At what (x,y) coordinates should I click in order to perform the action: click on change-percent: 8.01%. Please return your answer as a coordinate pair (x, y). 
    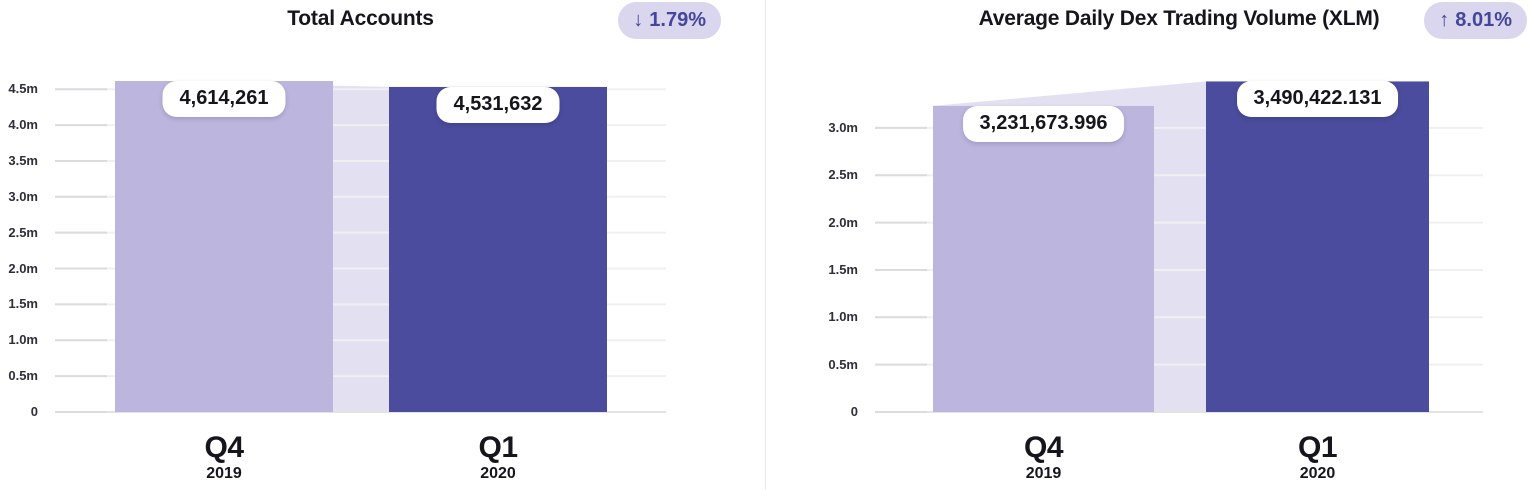
    Looking at the image, I should click on (1483, 20).